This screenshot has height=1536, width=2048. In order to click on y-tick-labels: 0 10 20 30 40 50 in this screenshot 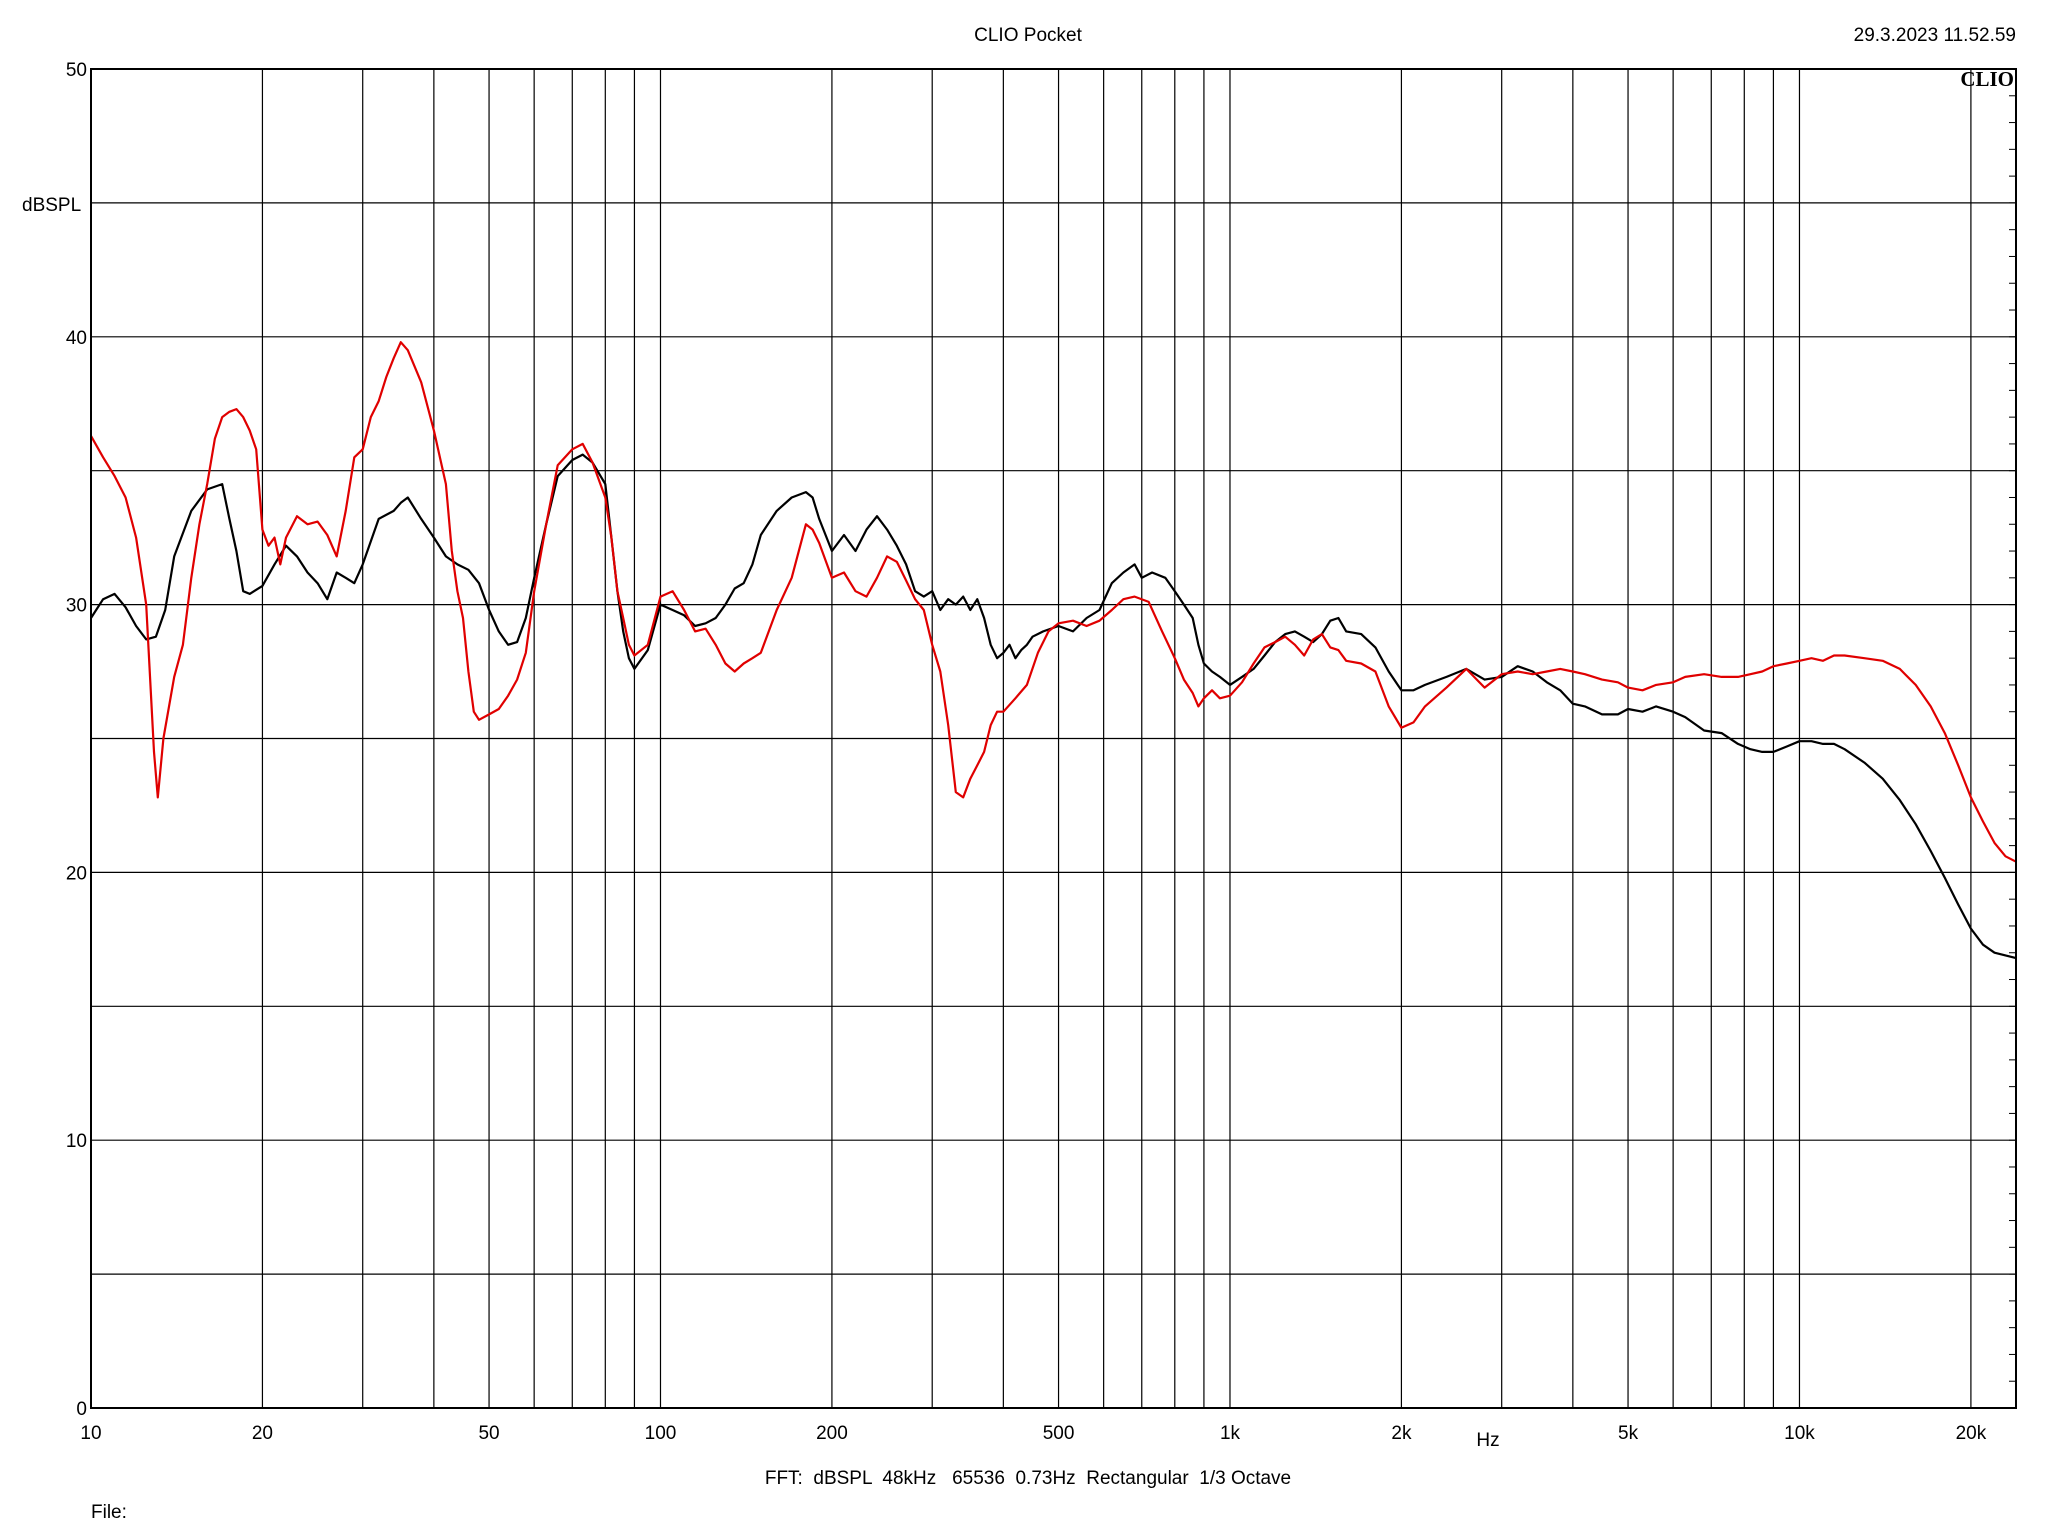, I will do `click(76, 740)`.